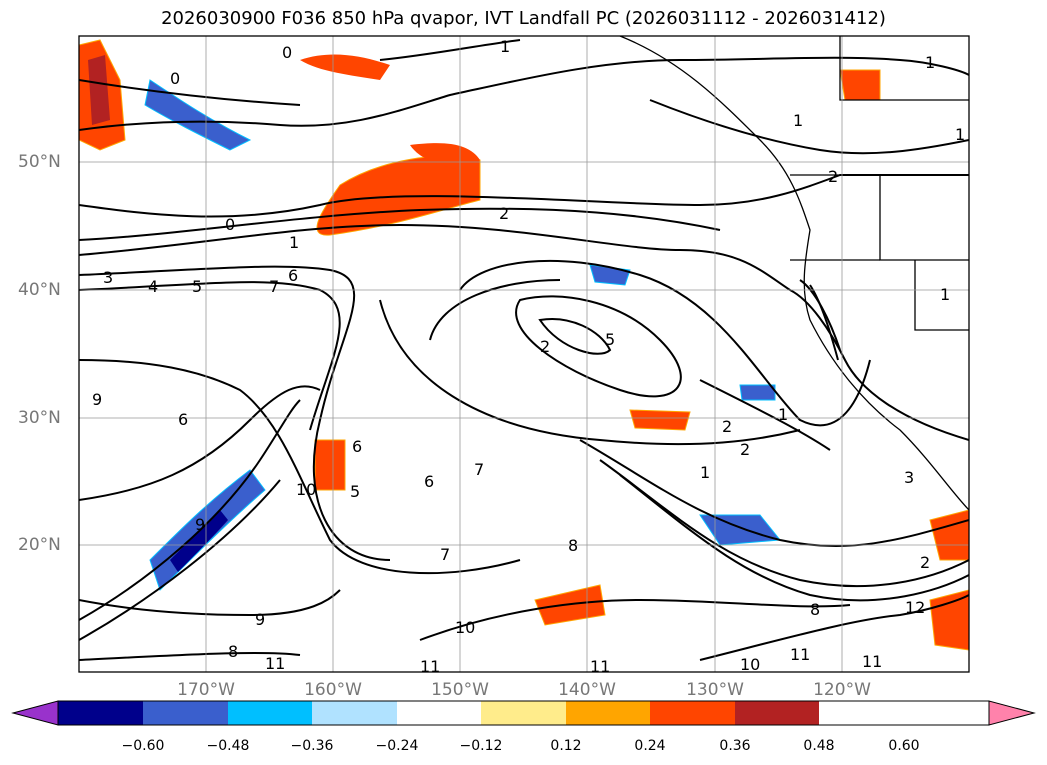 This screenshot has height=765, width=1047. I want to click on colorbar-tick-label: 0.12, so click(566, 746).